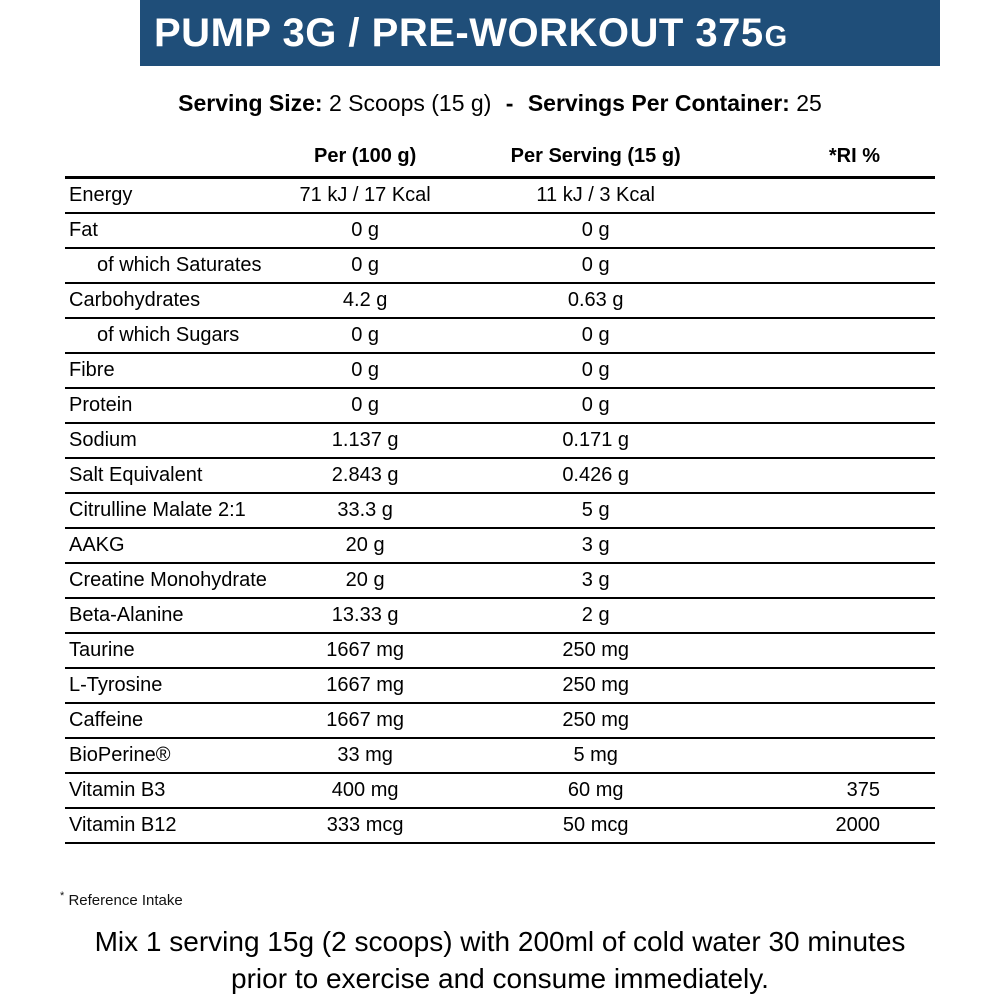  I want to click on per-serving-cell: 5 mg, so click(595, 756).